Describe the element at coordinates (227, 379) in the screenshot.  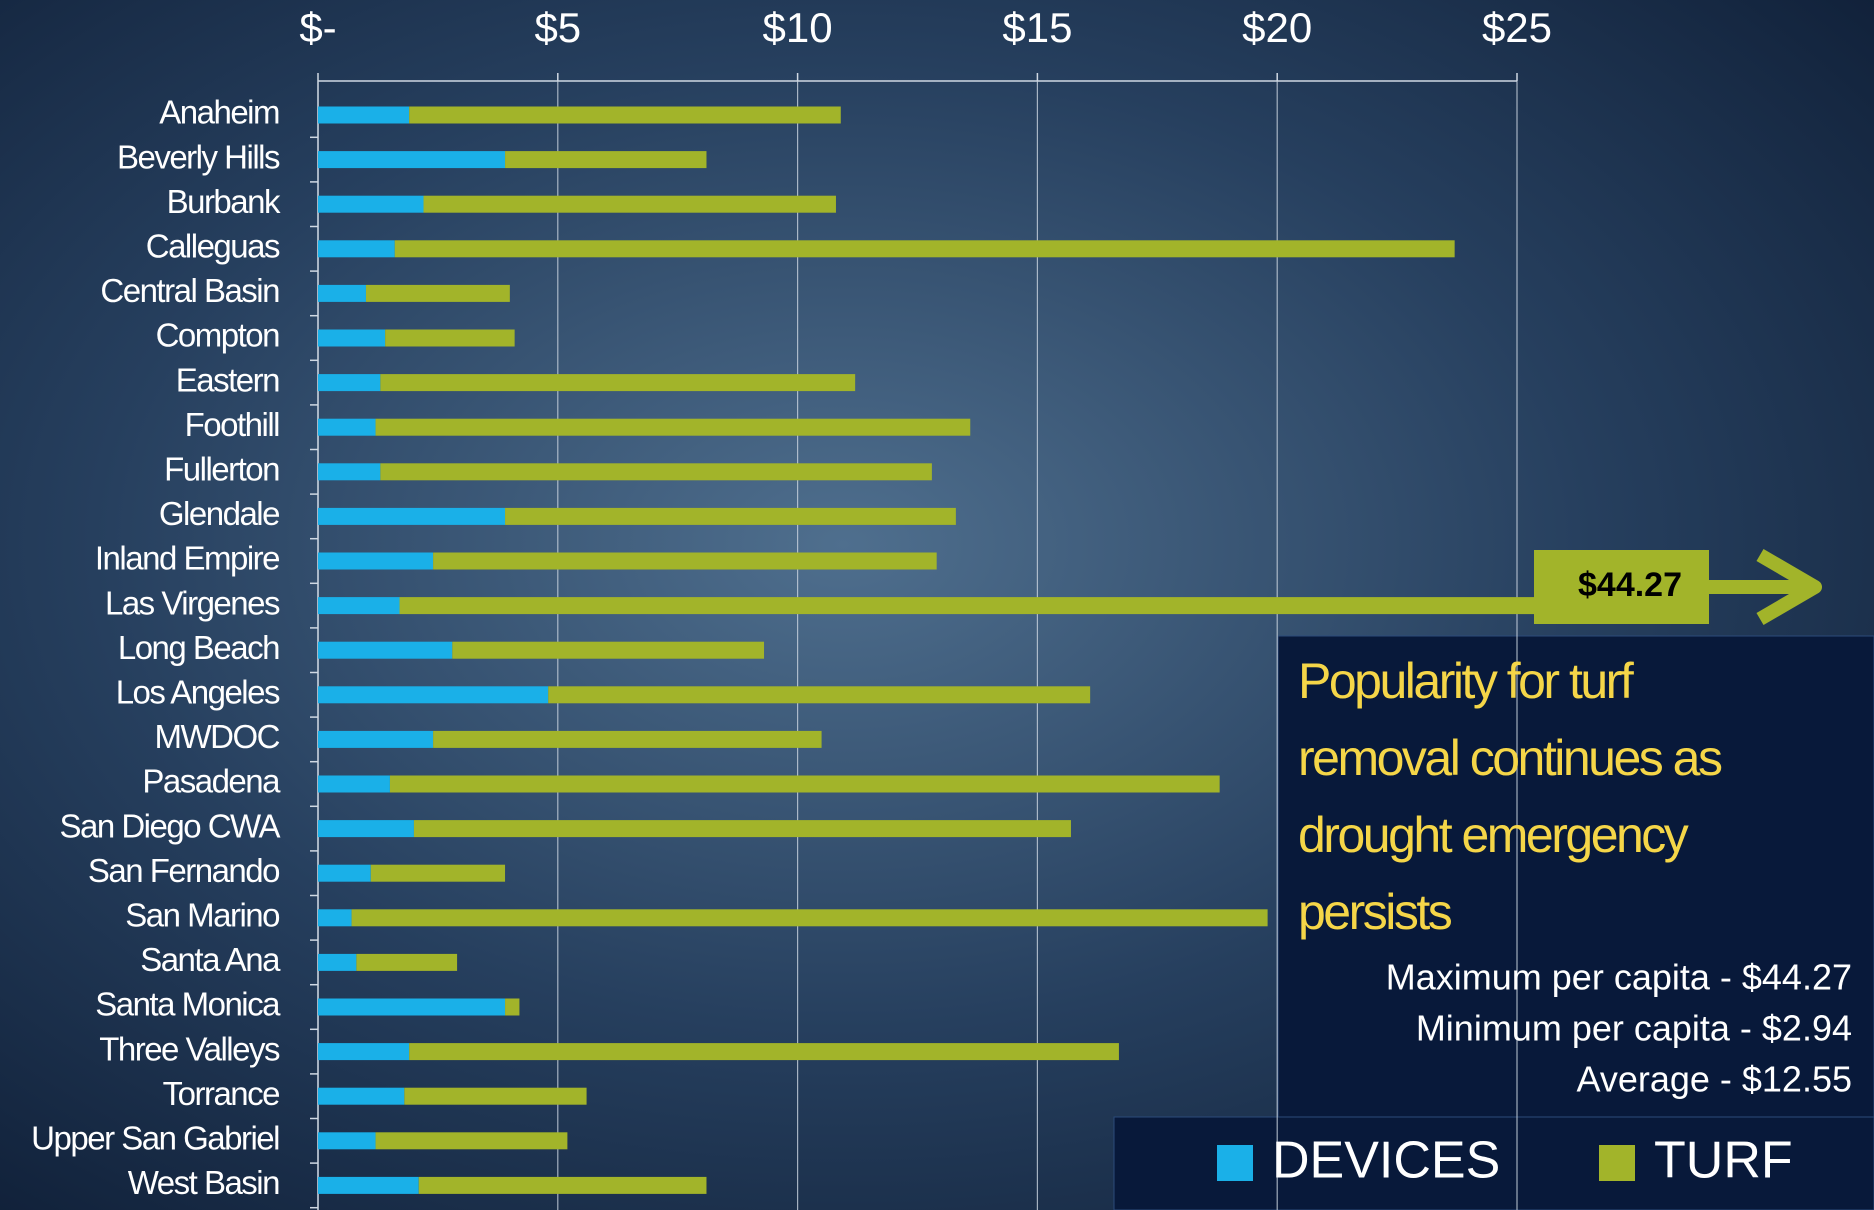
I see `category-label: Eastern` at that location.